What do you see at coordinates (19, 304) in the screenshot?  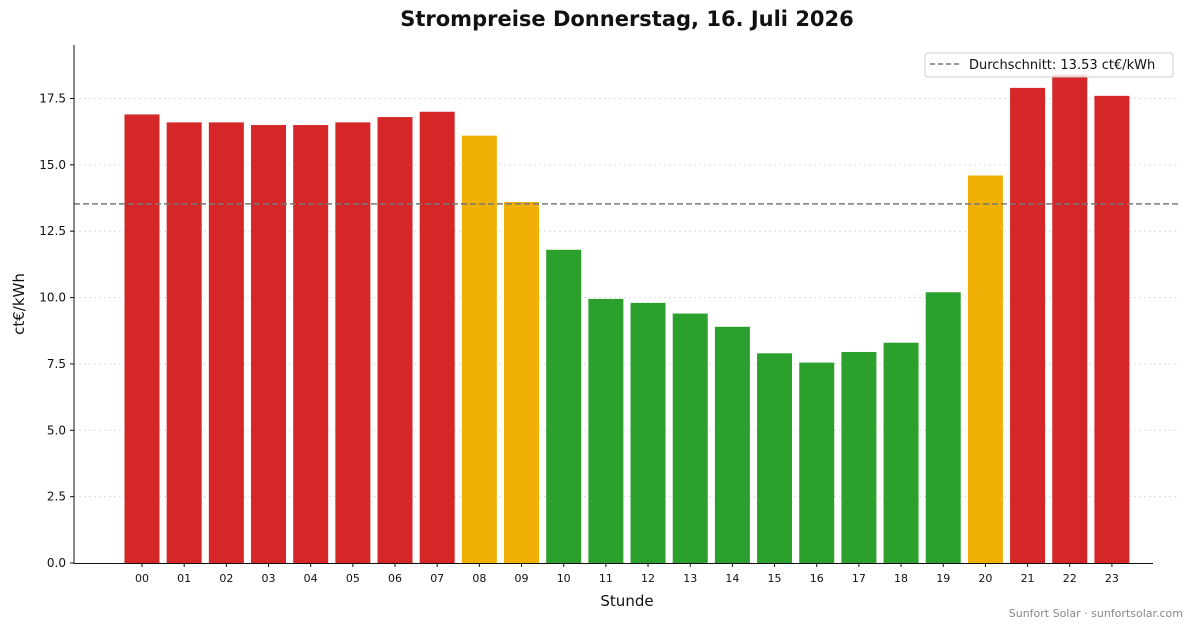 I see `y-axis-label: ct€/kWh` at bounding box center [19, 304].